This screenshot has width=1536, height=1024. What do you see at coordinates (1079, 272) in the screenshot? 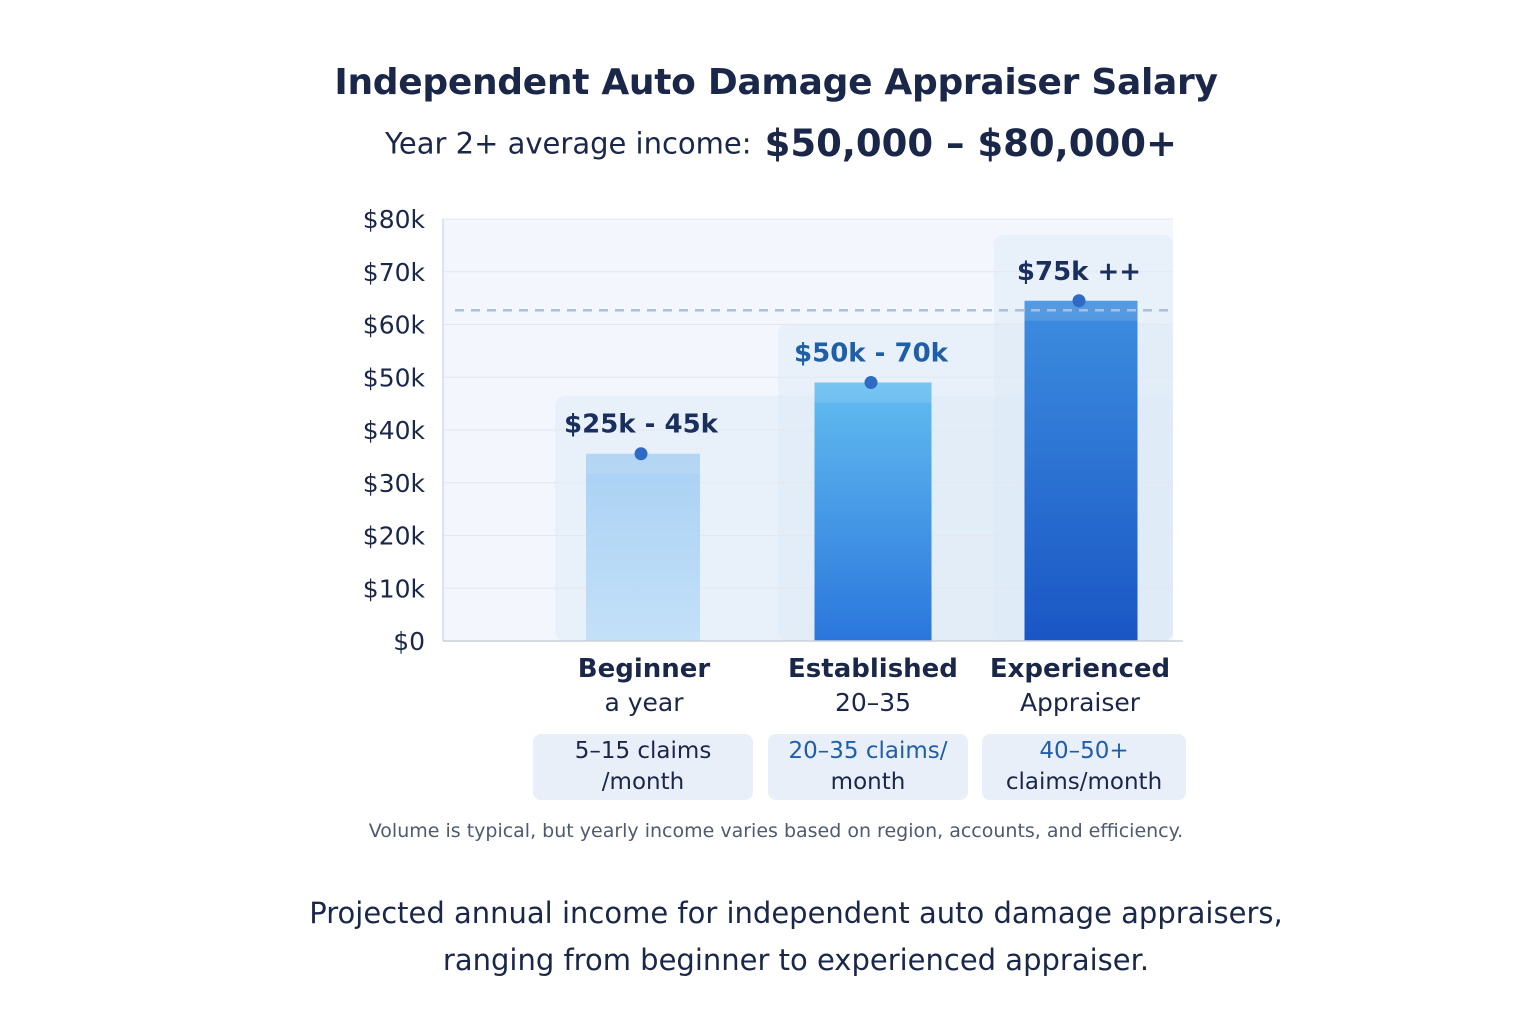
I see `bar-range-label: $75k ++` at bounding box center [1079, 272].